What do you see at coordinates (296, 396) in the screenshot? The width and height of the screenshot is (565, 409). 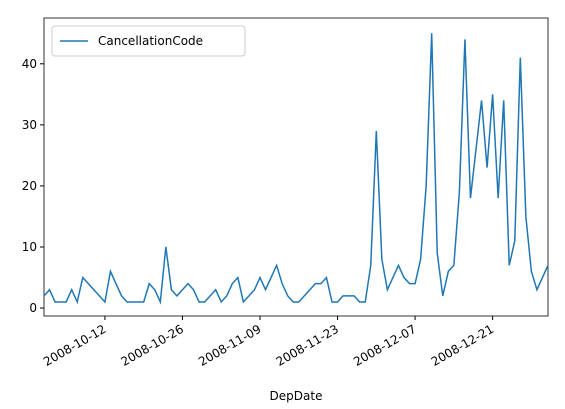 I see `x-axis-label: DepDate` at bounding box center [296, 396].